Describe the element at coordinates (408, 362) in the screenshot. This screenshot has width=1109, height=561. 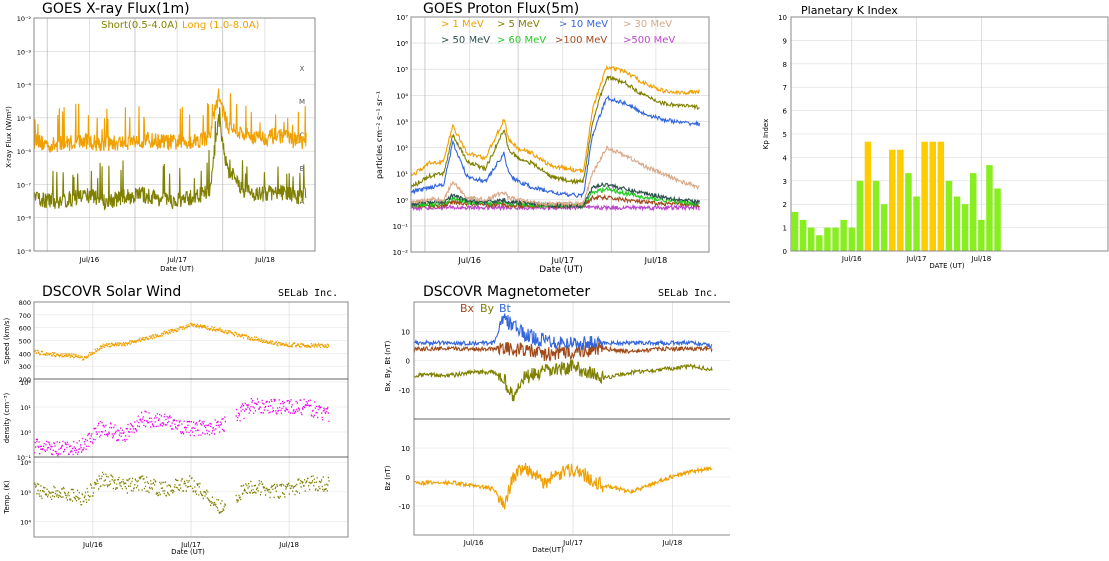
I see `mag-top-tick: 0` at that location.